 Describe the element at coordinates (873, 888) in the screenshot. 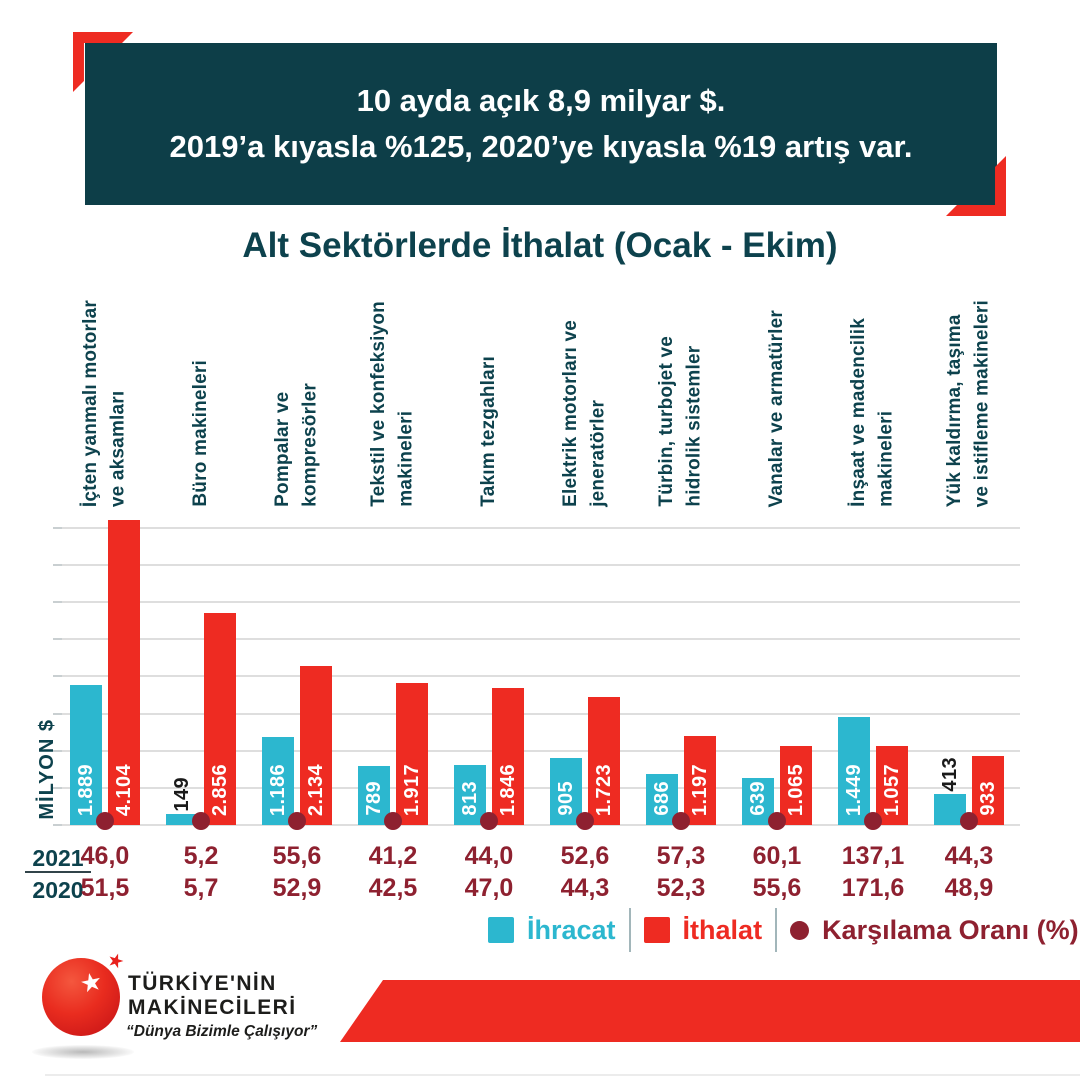

I see `coverage-value-2020: 171,6` at that location.